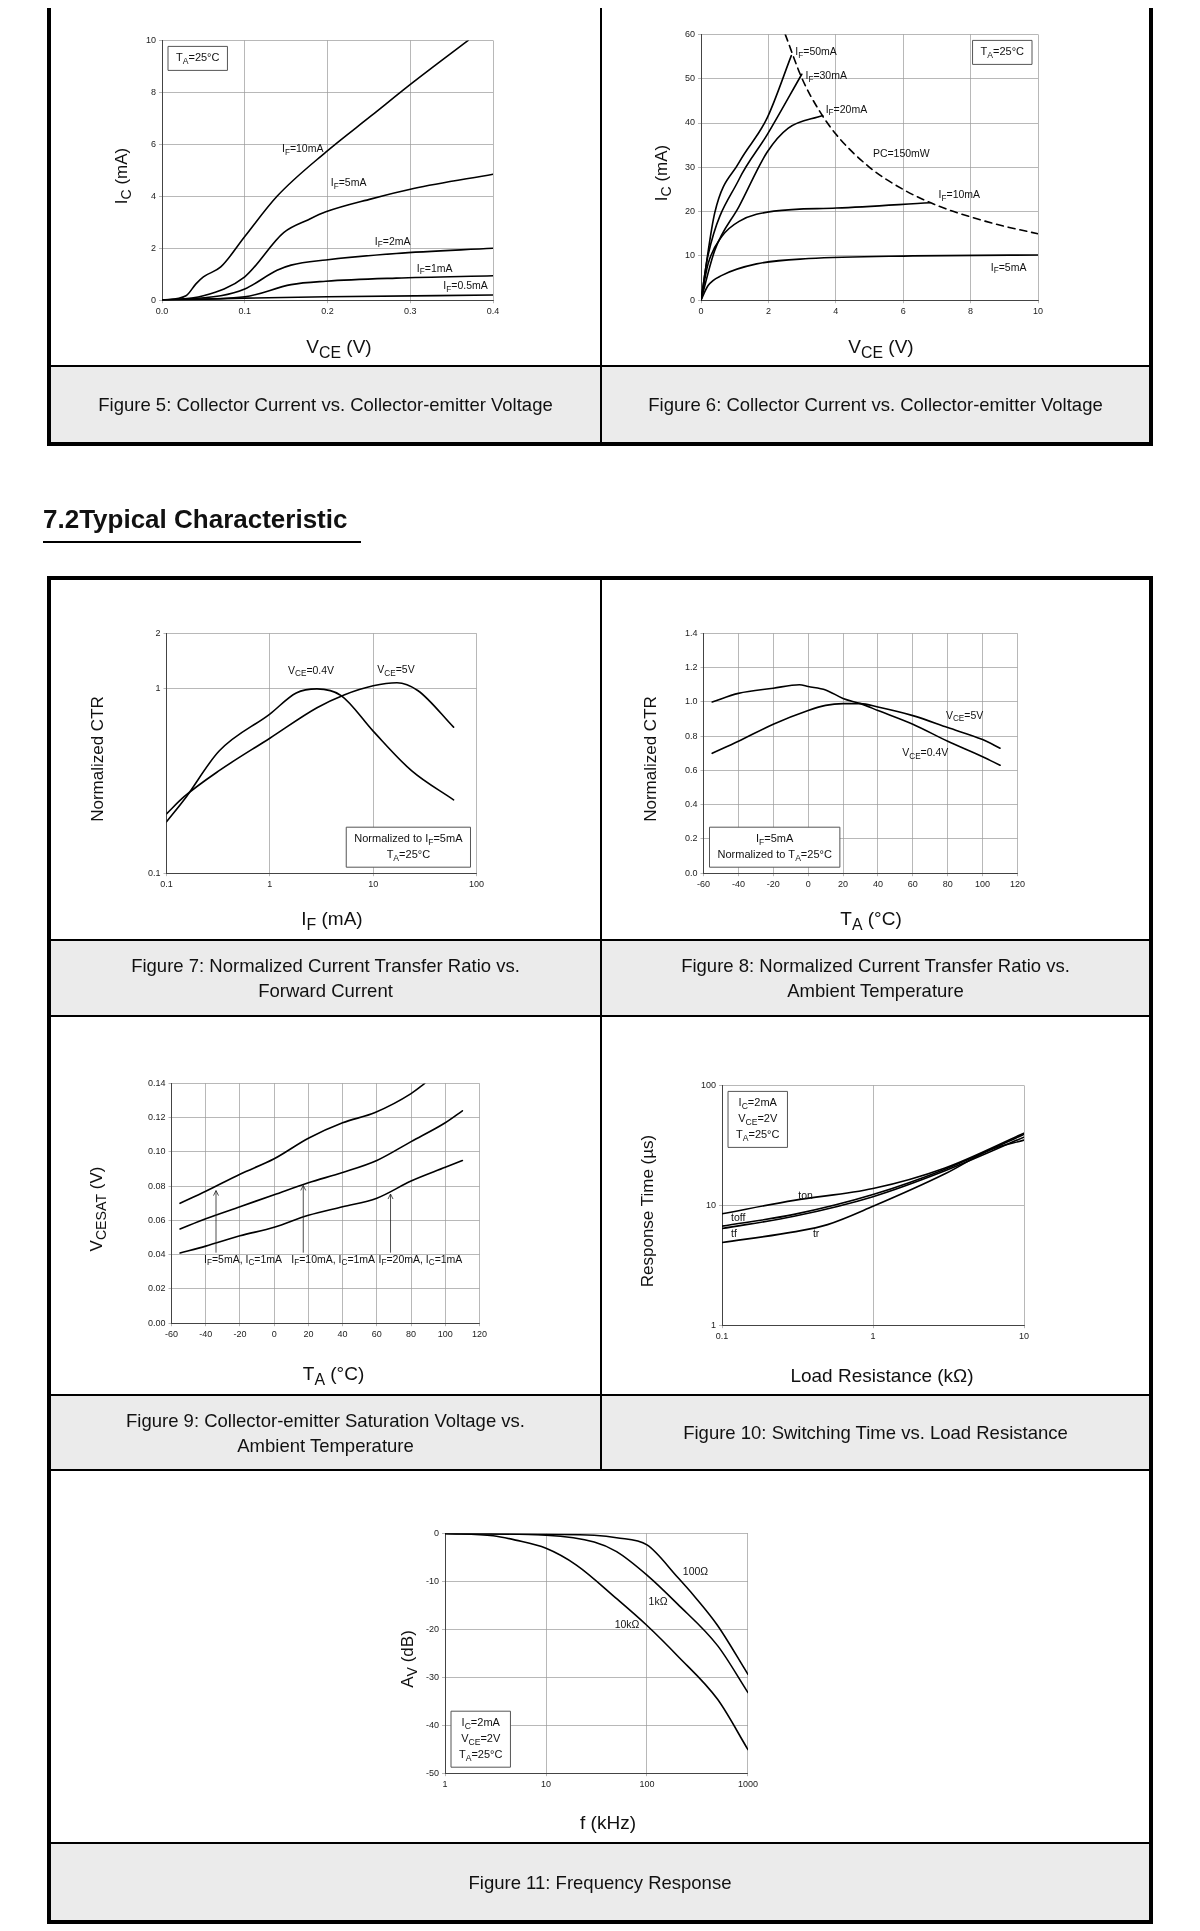 Image resolution: width=1200 pixels, height=1931 pixels. Describe the element at coordinates (690, 122) in the screenshot. I see `y-tick-label: 40` at that location.